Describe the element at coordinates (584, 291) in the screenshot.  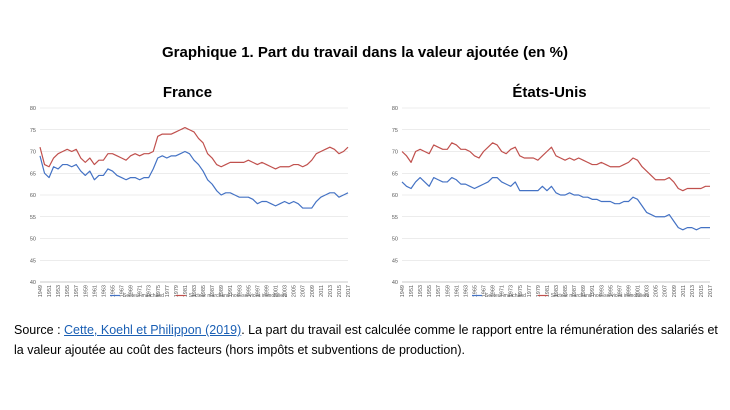
I see `x-tick-label: 1989` at that location.